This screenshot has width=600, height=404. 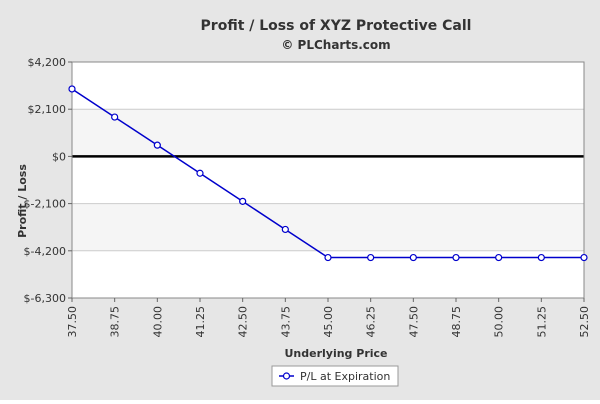 What do you see at coordinates (45, 251) in the screenshot?
I see `y-tick-label: $-4,200` at bounding box center [45, 251].